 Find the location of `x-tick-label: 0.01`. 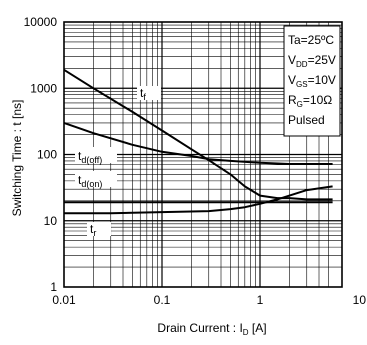

x-tick-label: 0.01 is located at coordinates (64, 300).